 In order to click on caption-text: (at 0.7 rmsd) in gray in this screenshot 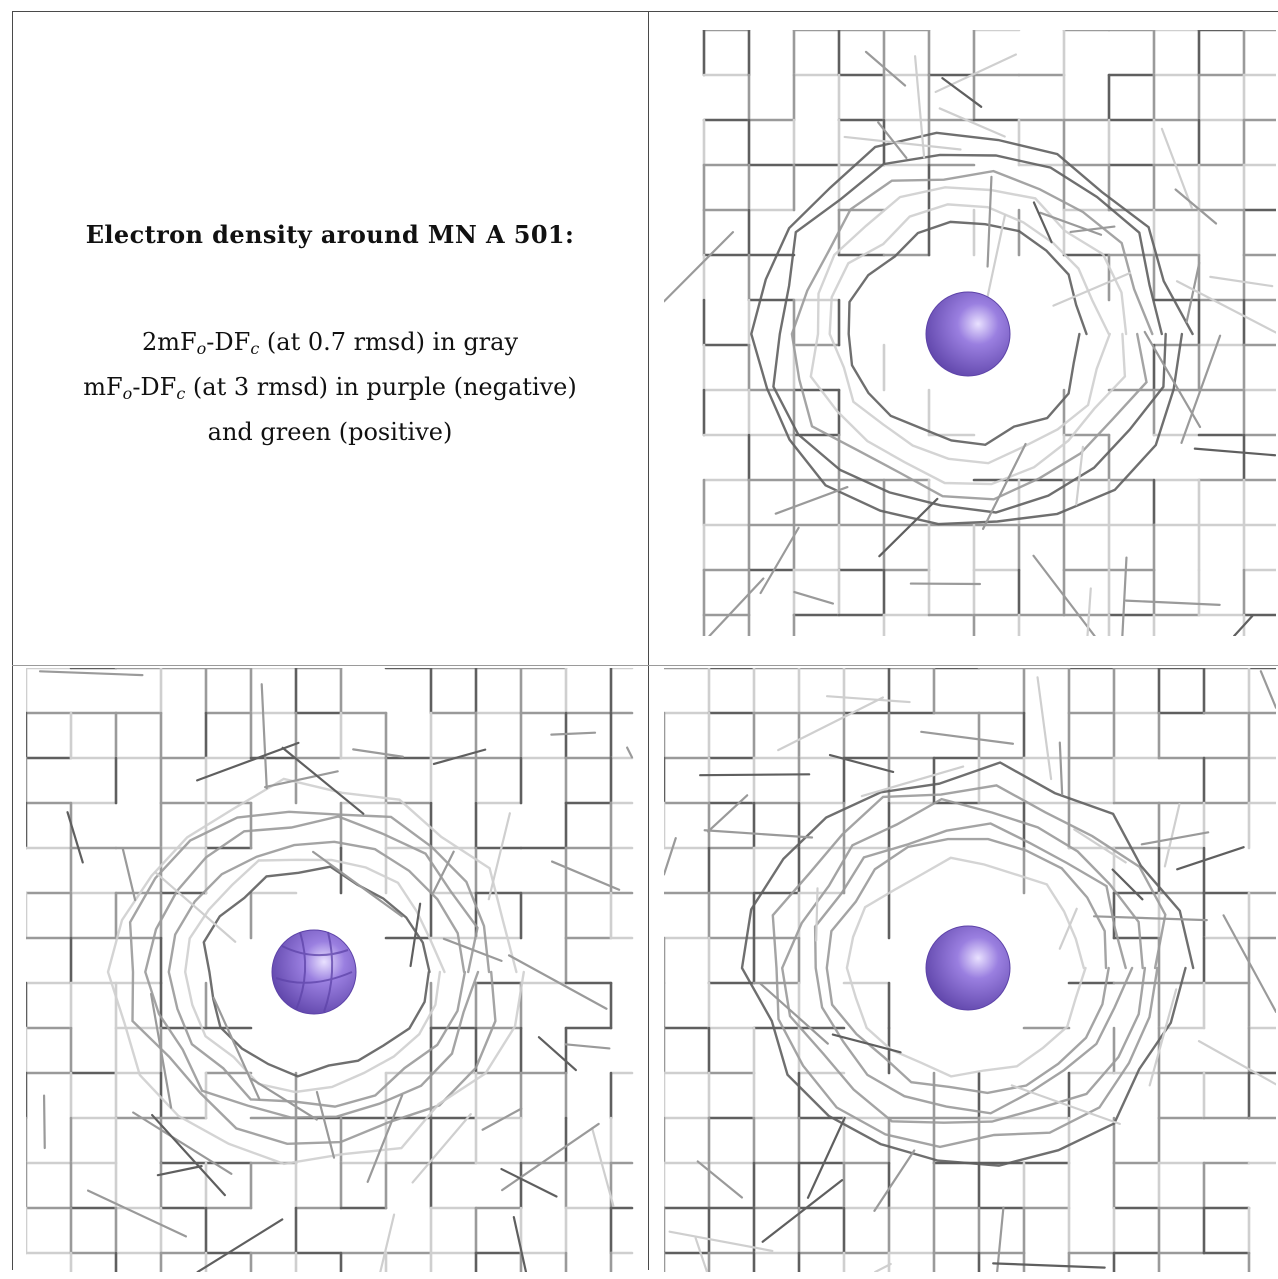, I will do `click(389, 342)`.